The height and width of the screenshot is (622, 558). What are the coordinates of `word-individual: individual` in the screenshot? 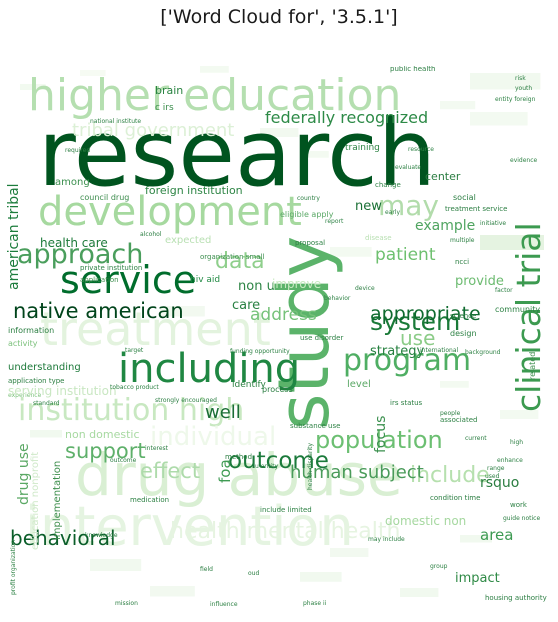 It's located at (213, 437).